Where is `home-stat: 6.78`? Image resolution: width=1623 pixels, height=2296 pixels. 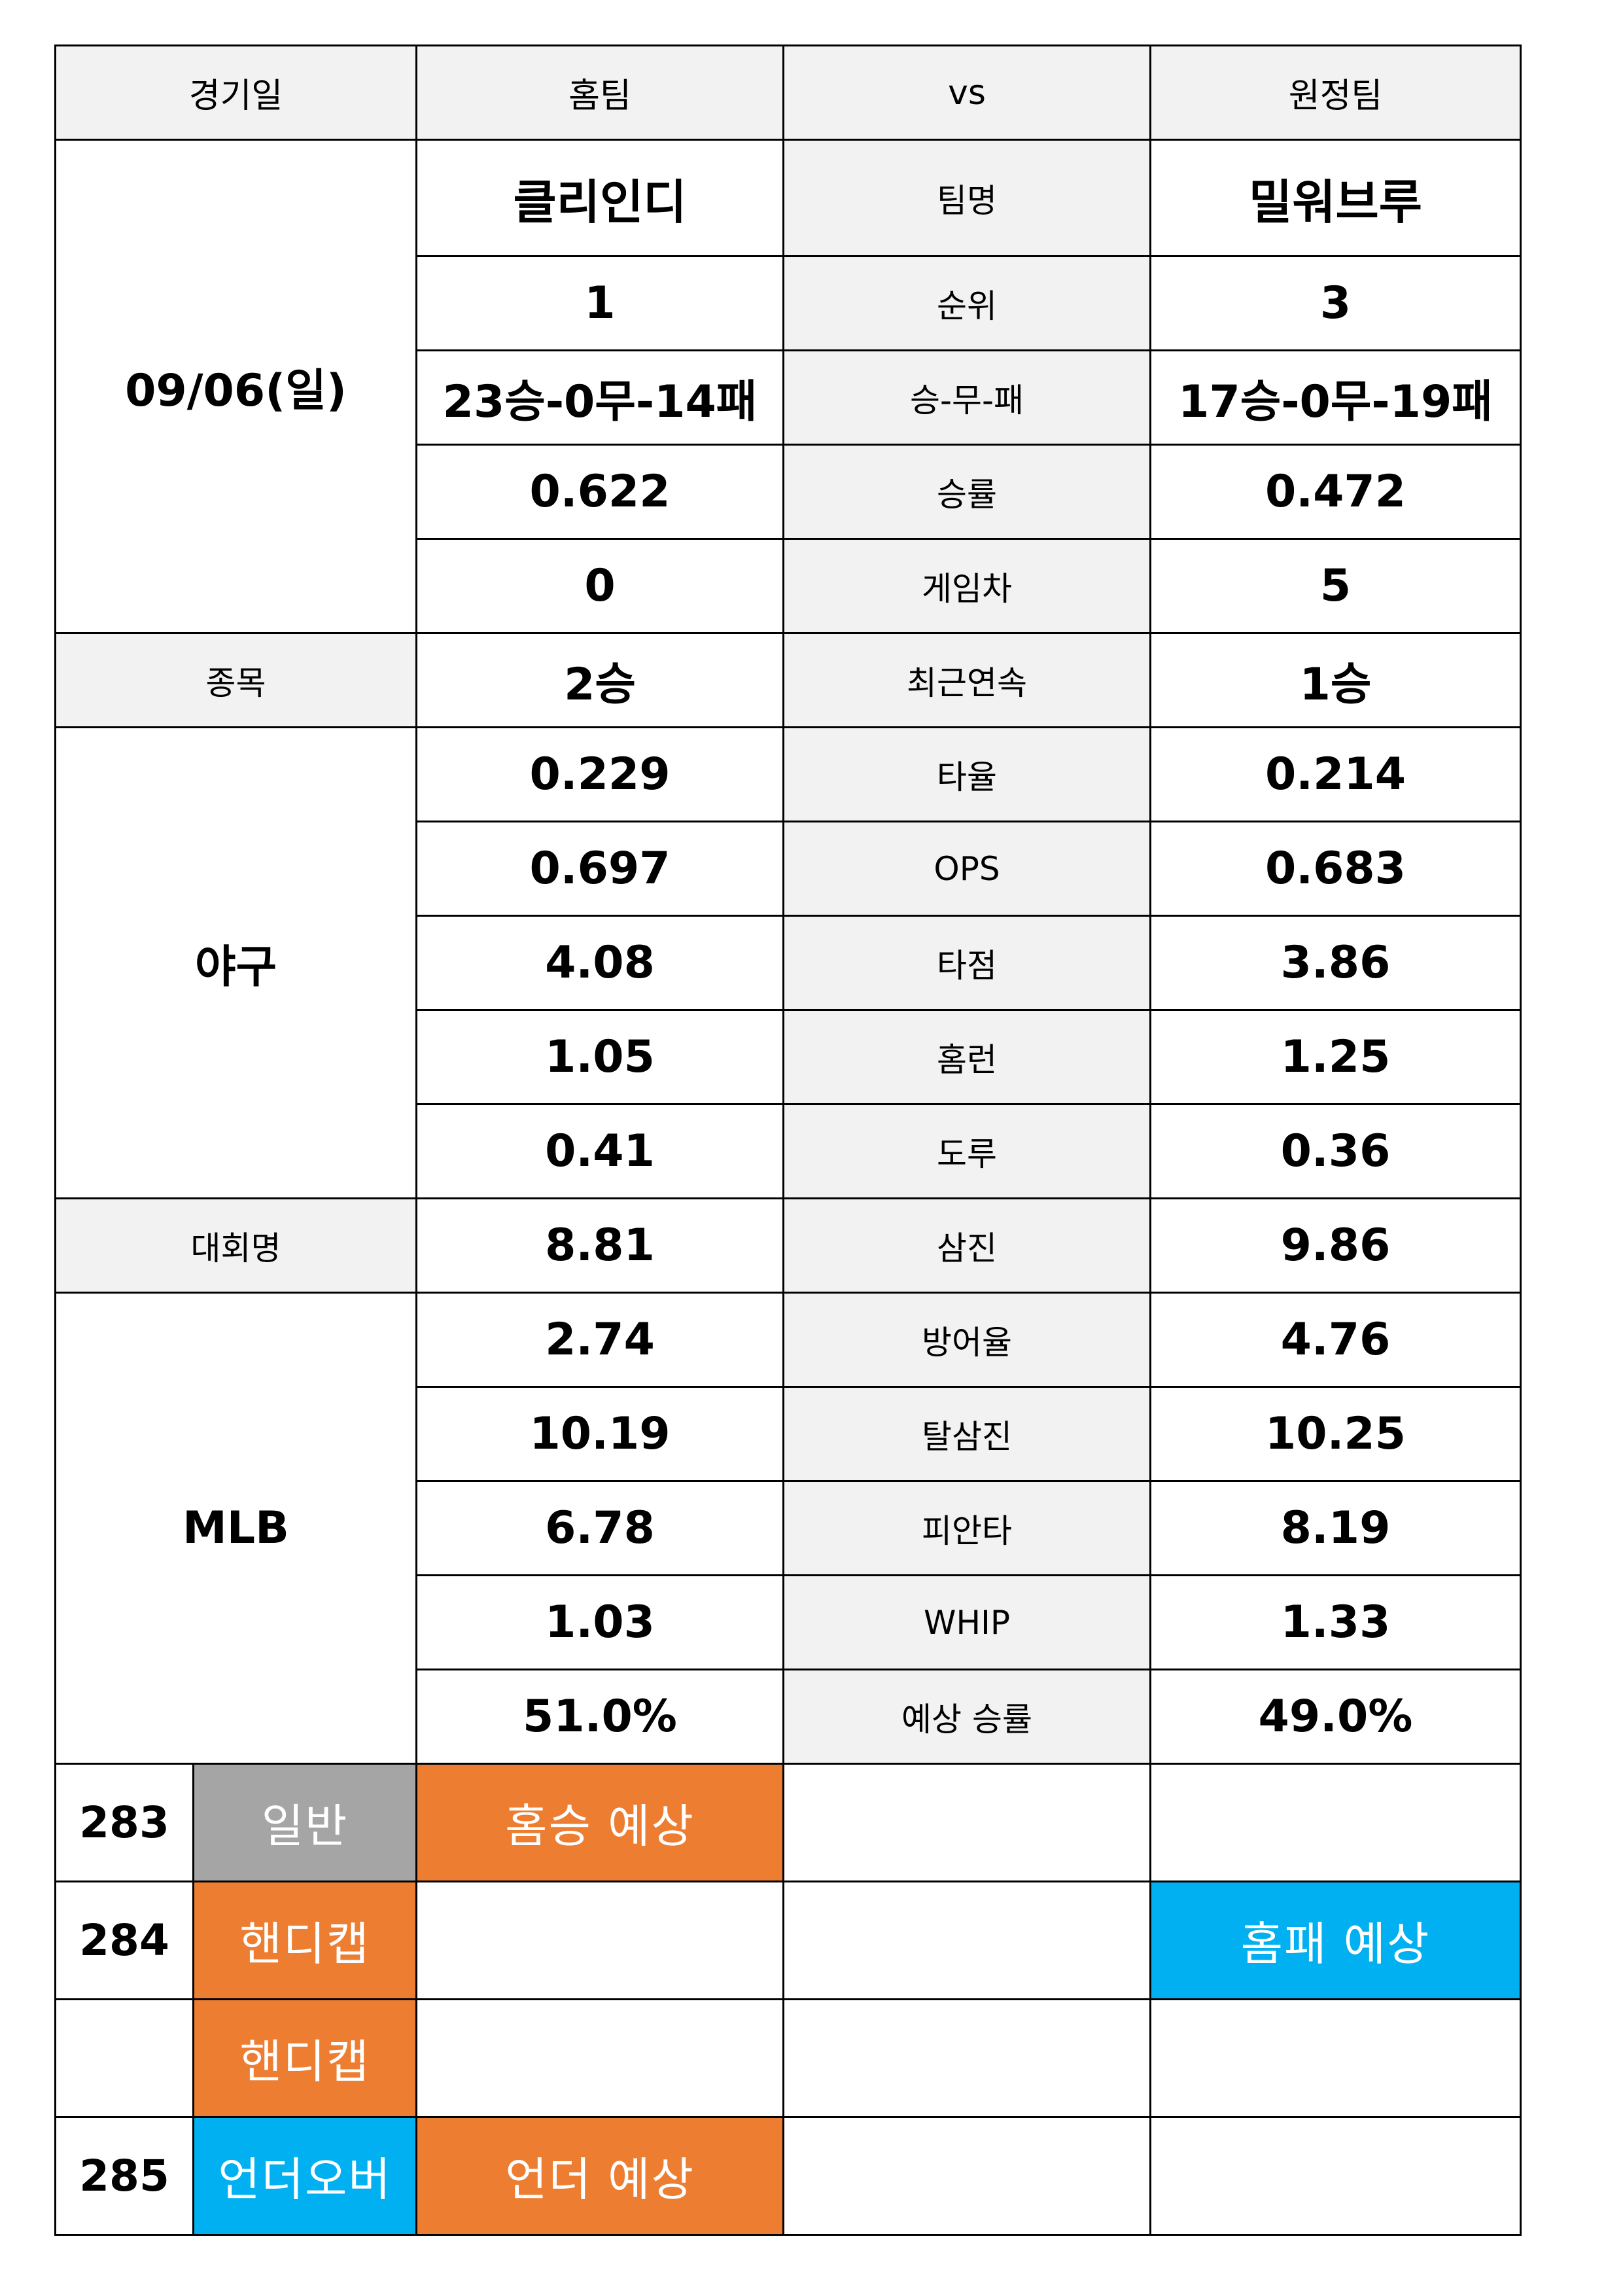
home-stat: 6.78 is located at coordinates (599, 1528).